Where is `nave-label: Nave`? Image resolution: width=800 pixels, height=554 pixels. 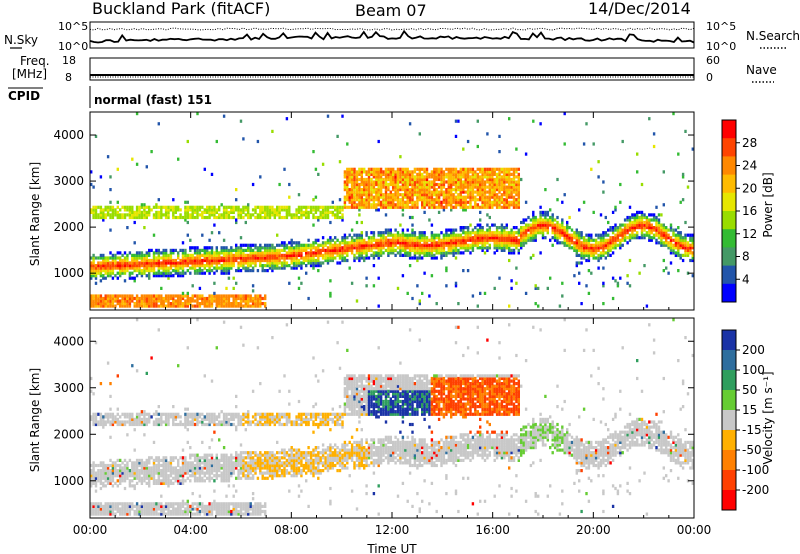
nave-label: Nave is located at coordinates (761, 70).